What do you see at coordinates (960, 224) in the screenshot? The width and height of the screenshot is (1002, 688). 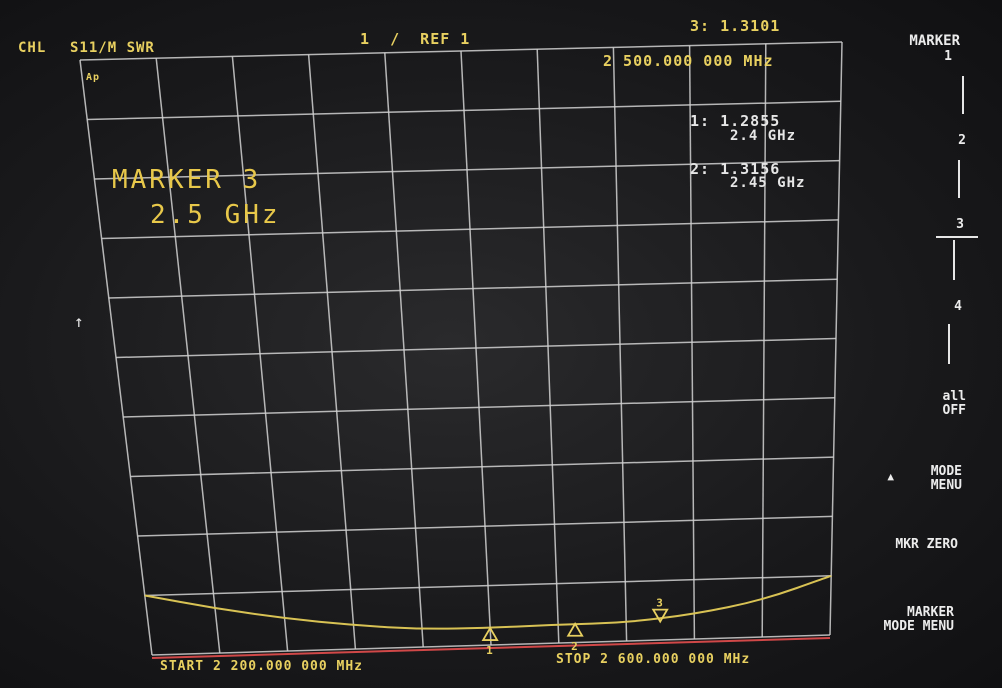 I see `softkey-marker-3: 3` at bounding box center [960, 224].